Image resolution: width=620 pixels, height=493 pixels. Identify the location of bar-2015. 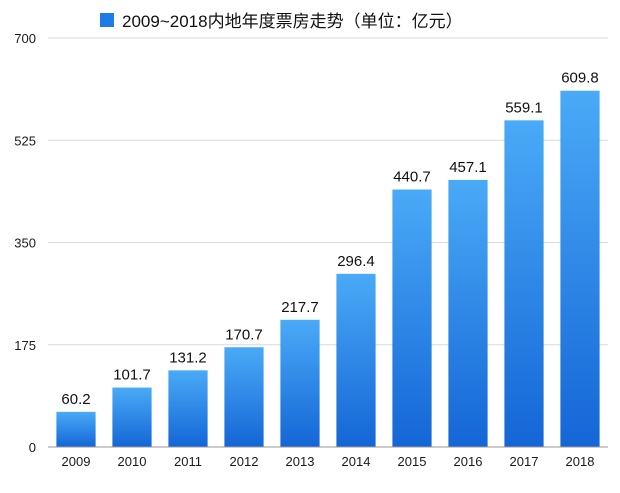
(412, 318).